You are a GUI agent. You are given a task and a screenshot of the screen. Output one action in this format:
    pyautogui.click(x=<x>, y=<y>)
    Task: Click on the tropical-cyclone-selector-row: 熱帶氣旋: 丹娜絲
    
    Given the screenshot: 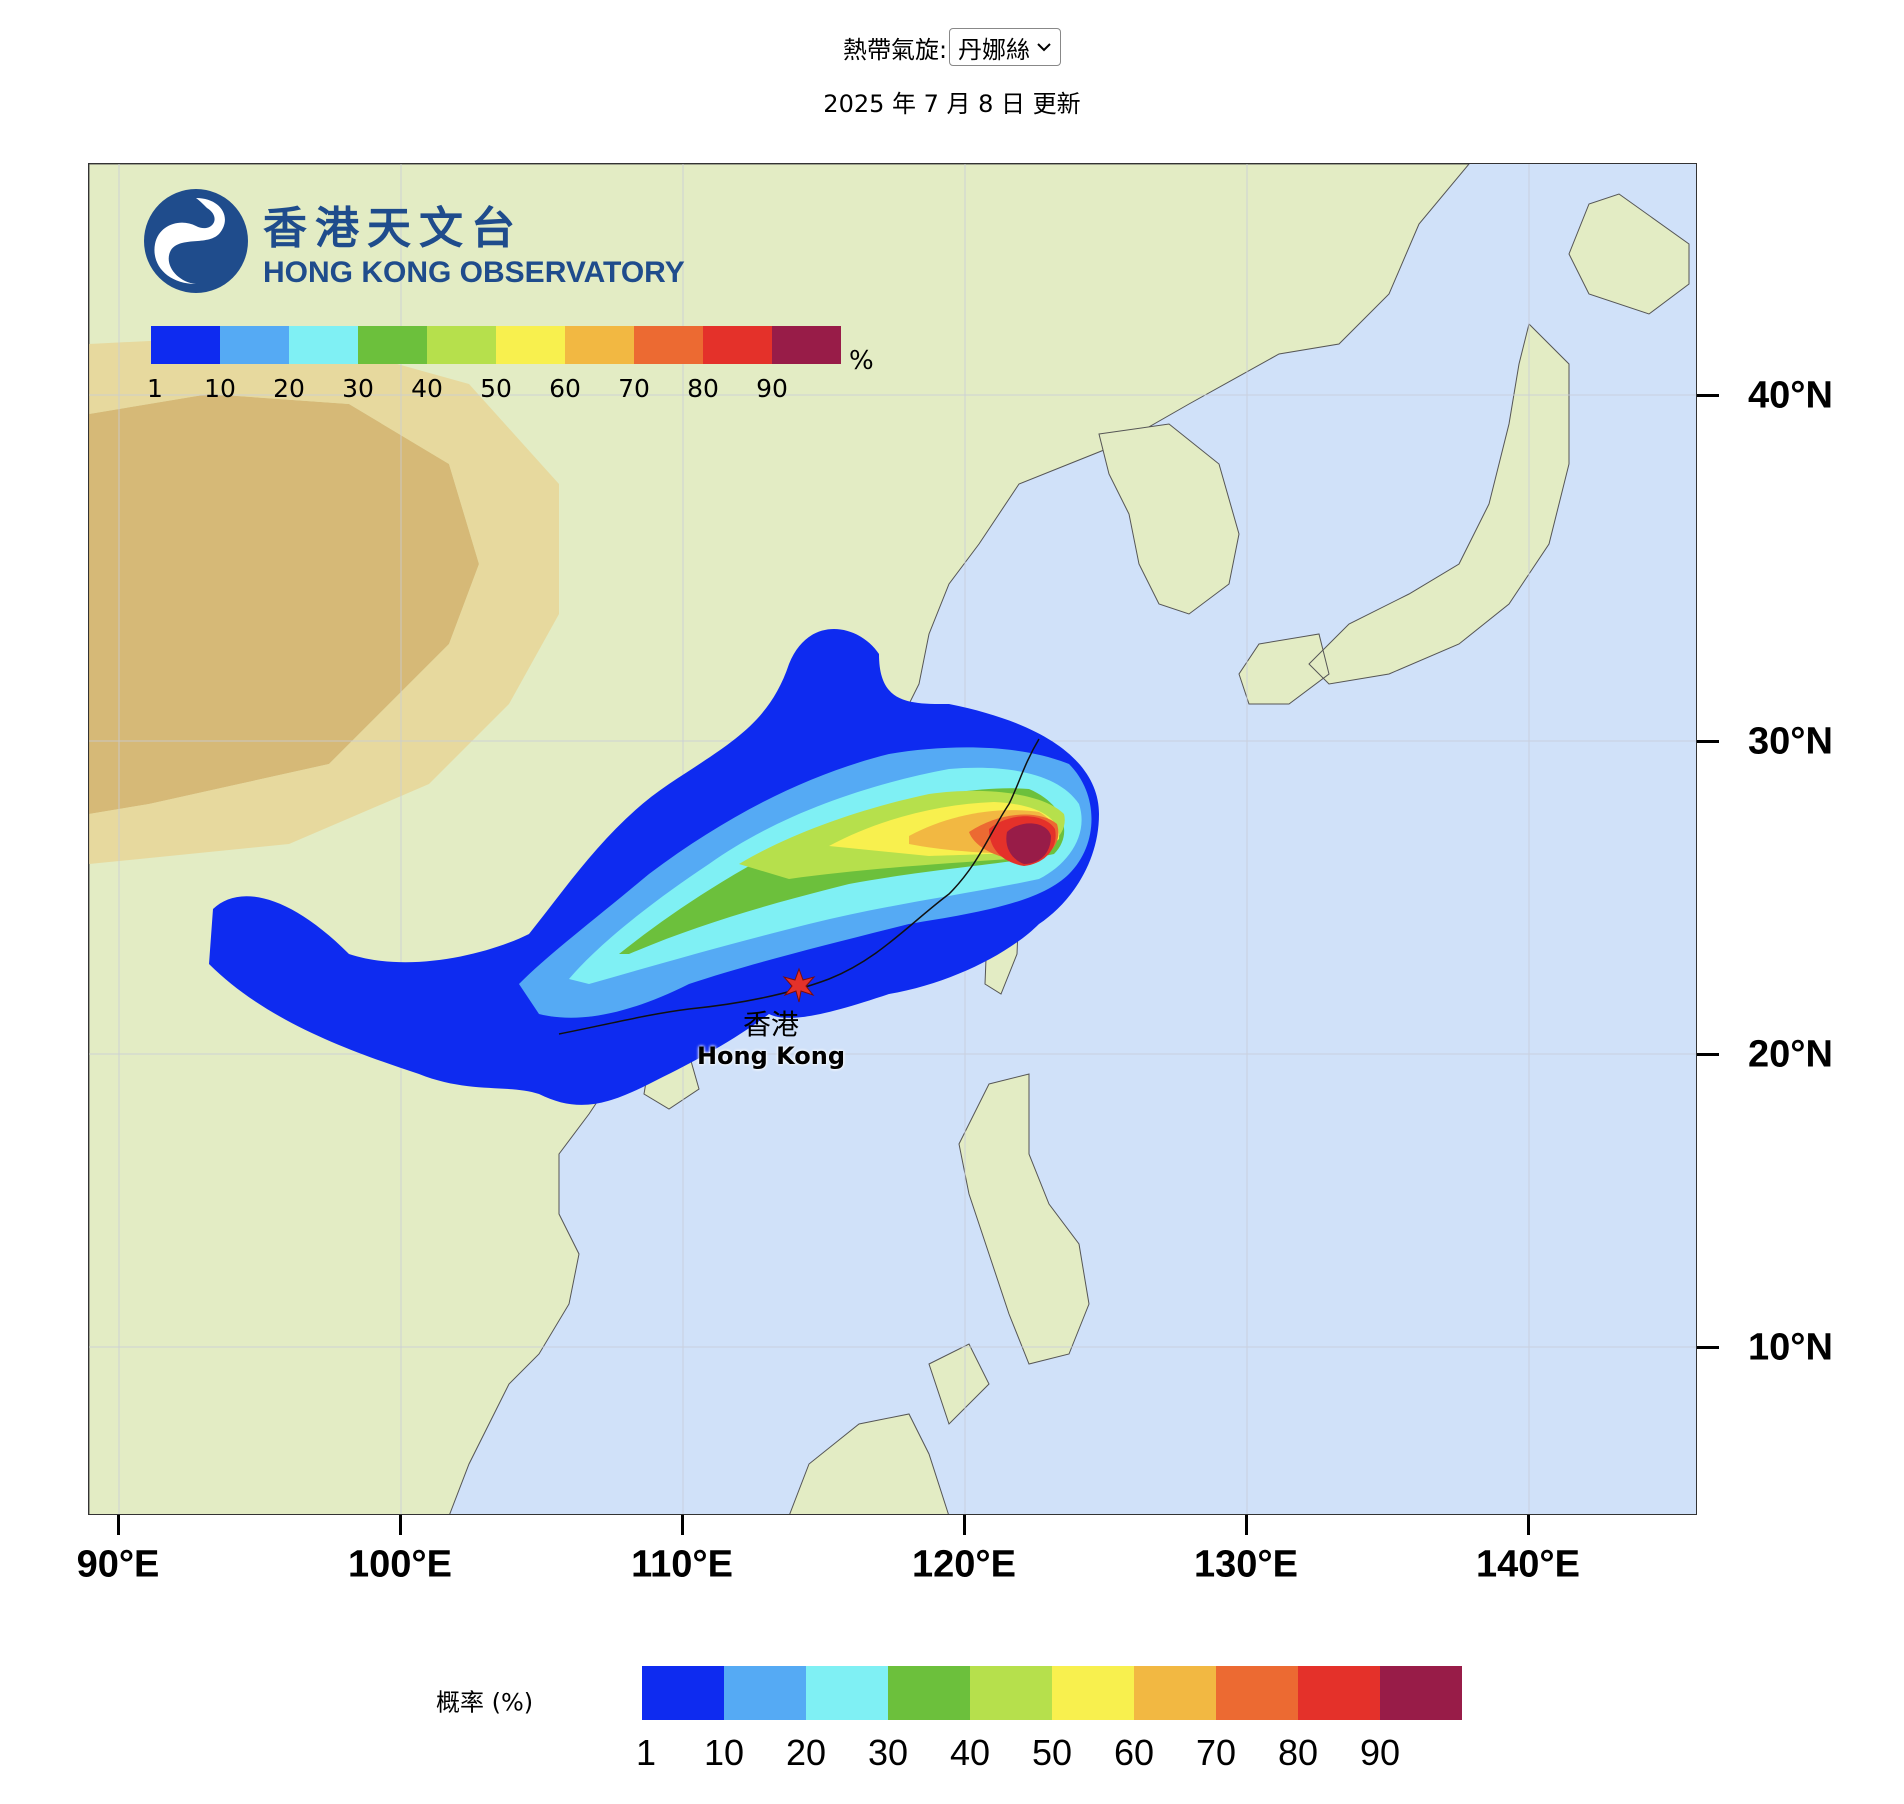 What is the action you would take?
    pyautogui.click(x=952, y=47)
    